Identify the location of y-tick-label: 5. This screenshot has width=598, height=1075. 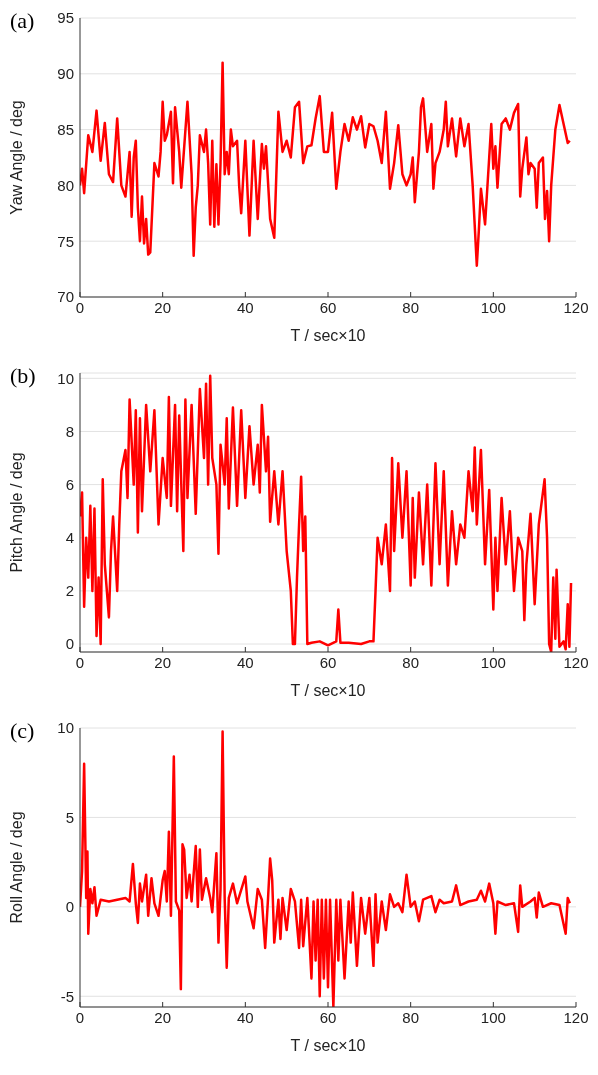
(69, 817).